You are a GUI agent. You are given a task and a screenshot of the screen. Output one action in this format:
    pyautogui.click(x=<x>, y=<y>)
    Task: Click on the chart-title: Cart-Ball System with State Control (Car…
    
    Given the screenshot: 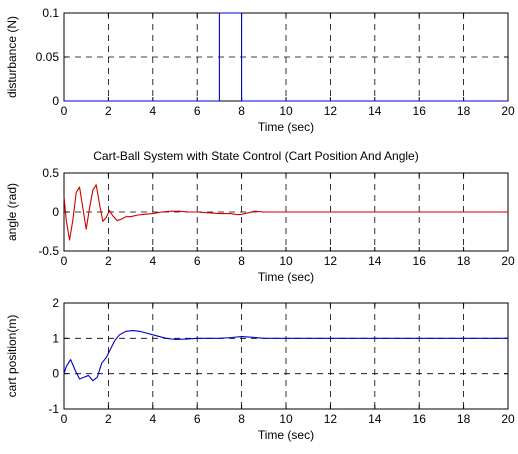 What is the action you would take?
    pyautogui.click(x=255, y=156)
    